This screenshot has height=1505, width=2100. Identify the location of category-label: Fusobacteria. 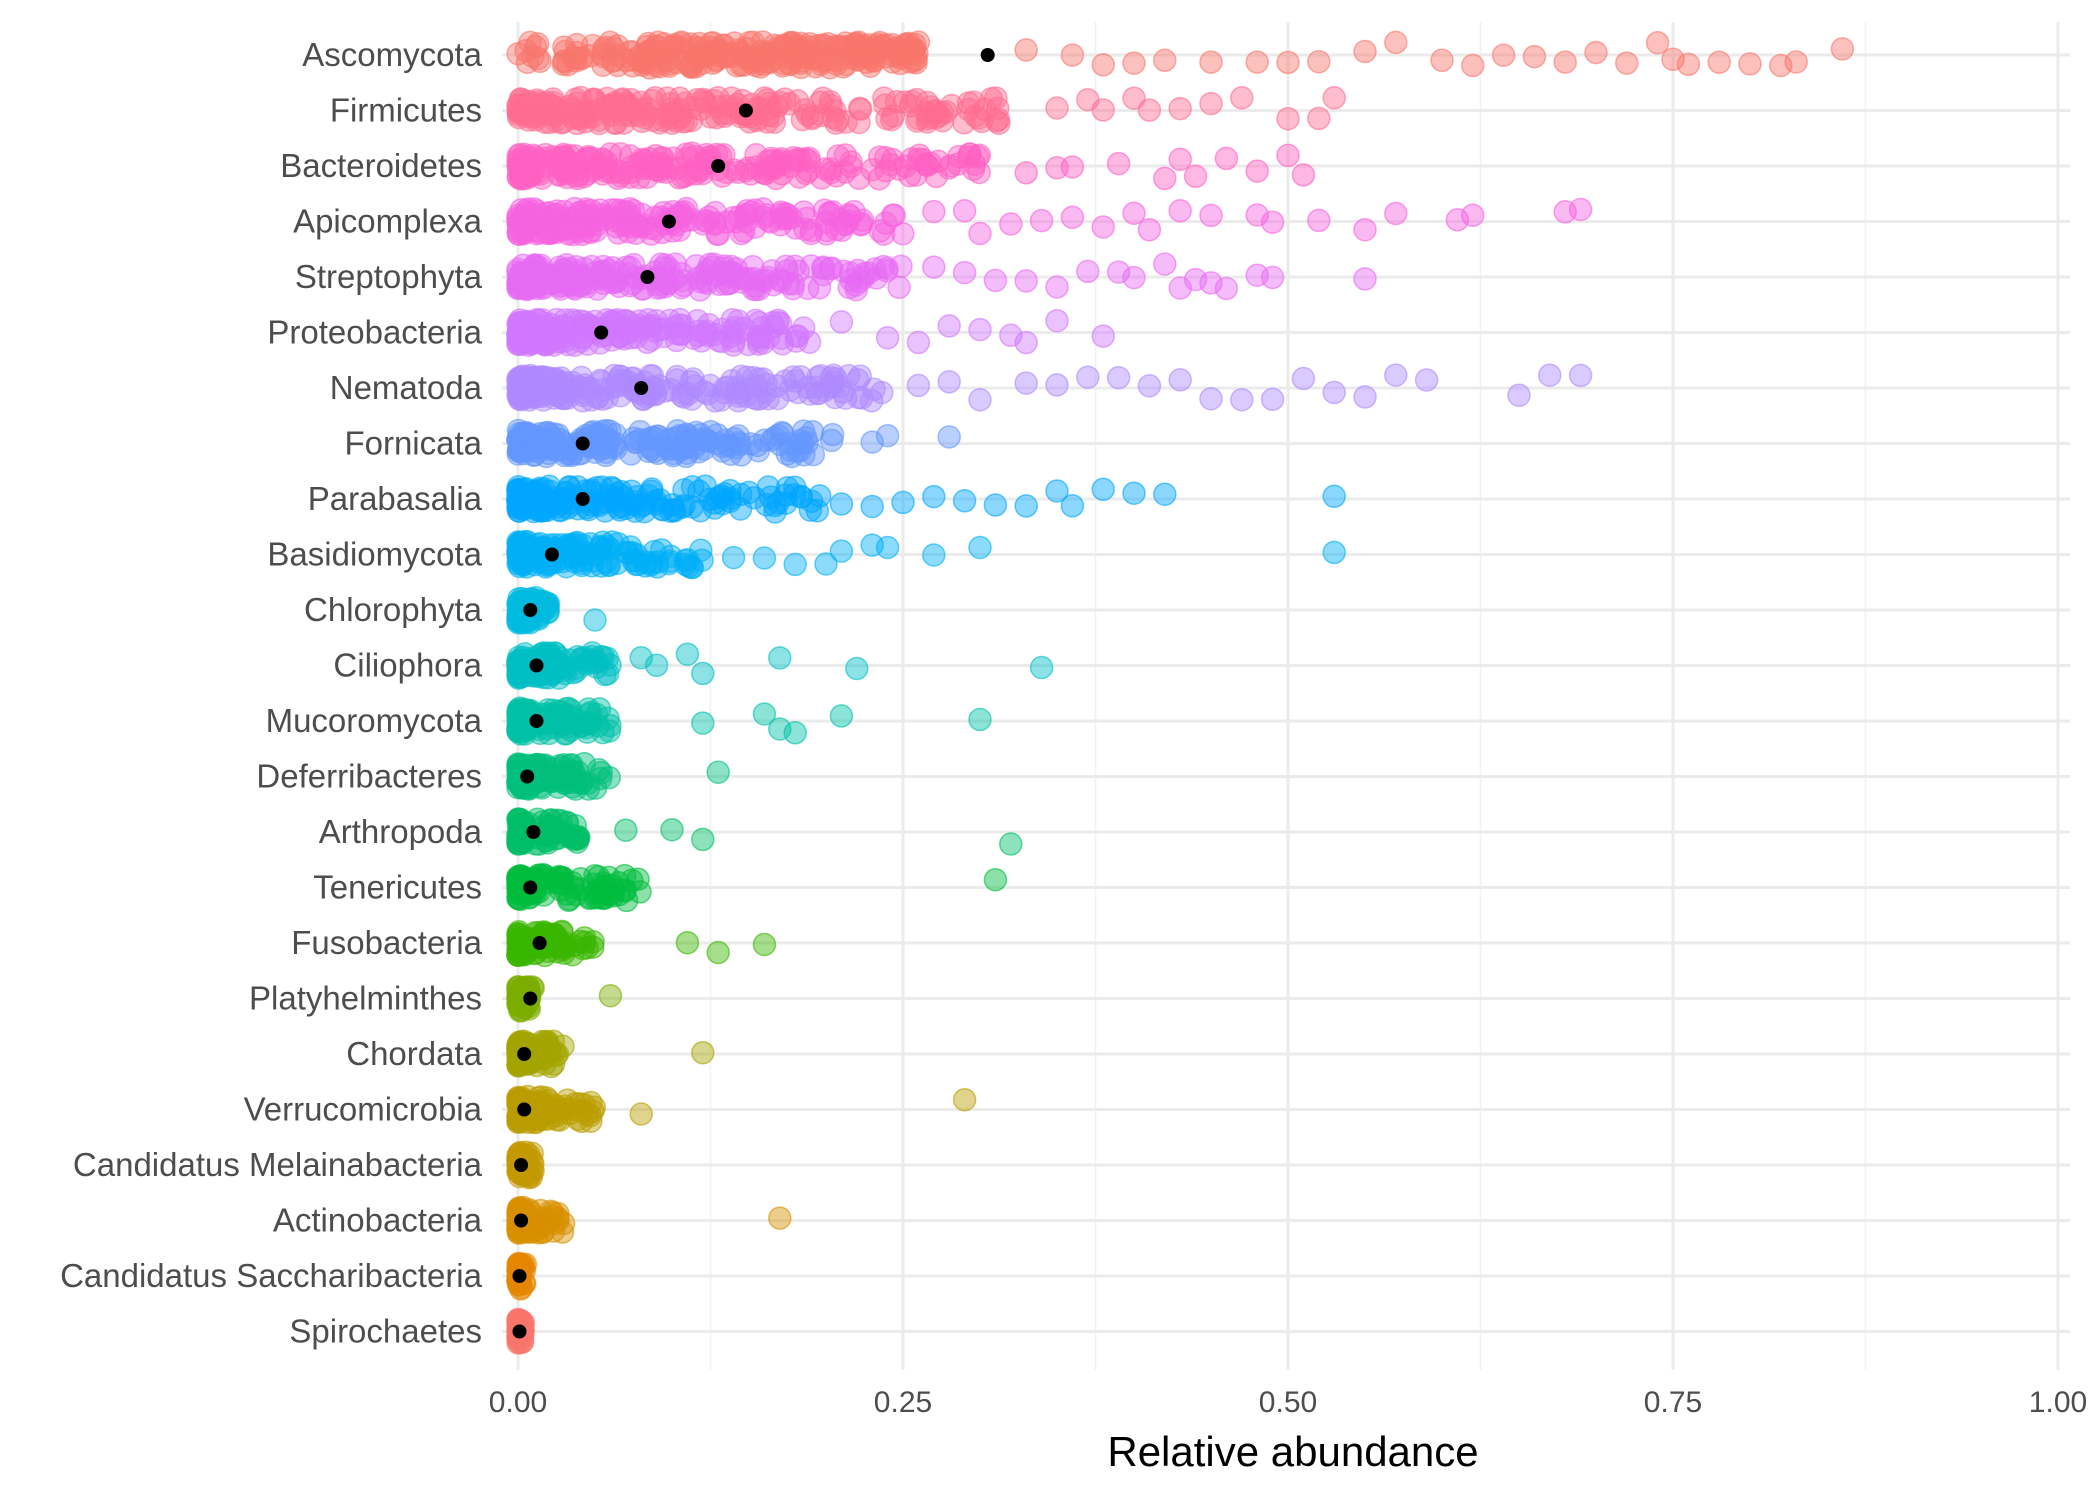
(386, 942).